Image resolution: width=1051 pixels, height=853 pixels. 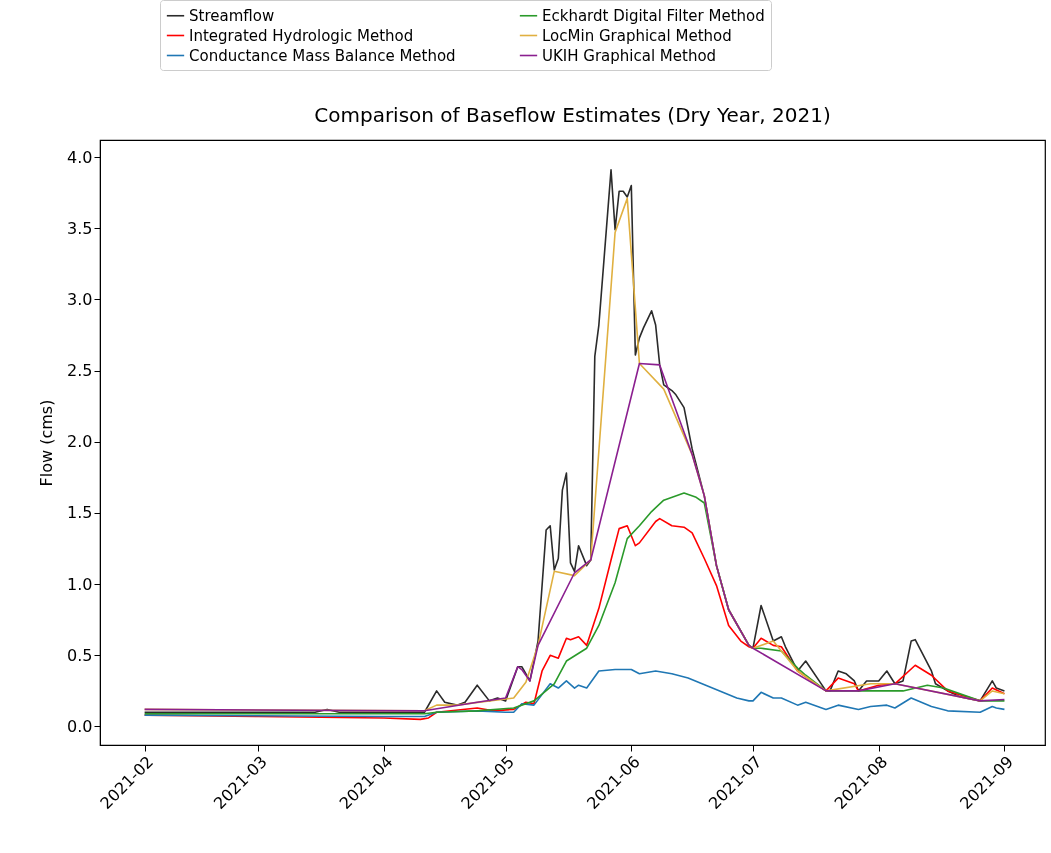 I want to click on y-tick-label: 1.0, so click(x=80, y=584).